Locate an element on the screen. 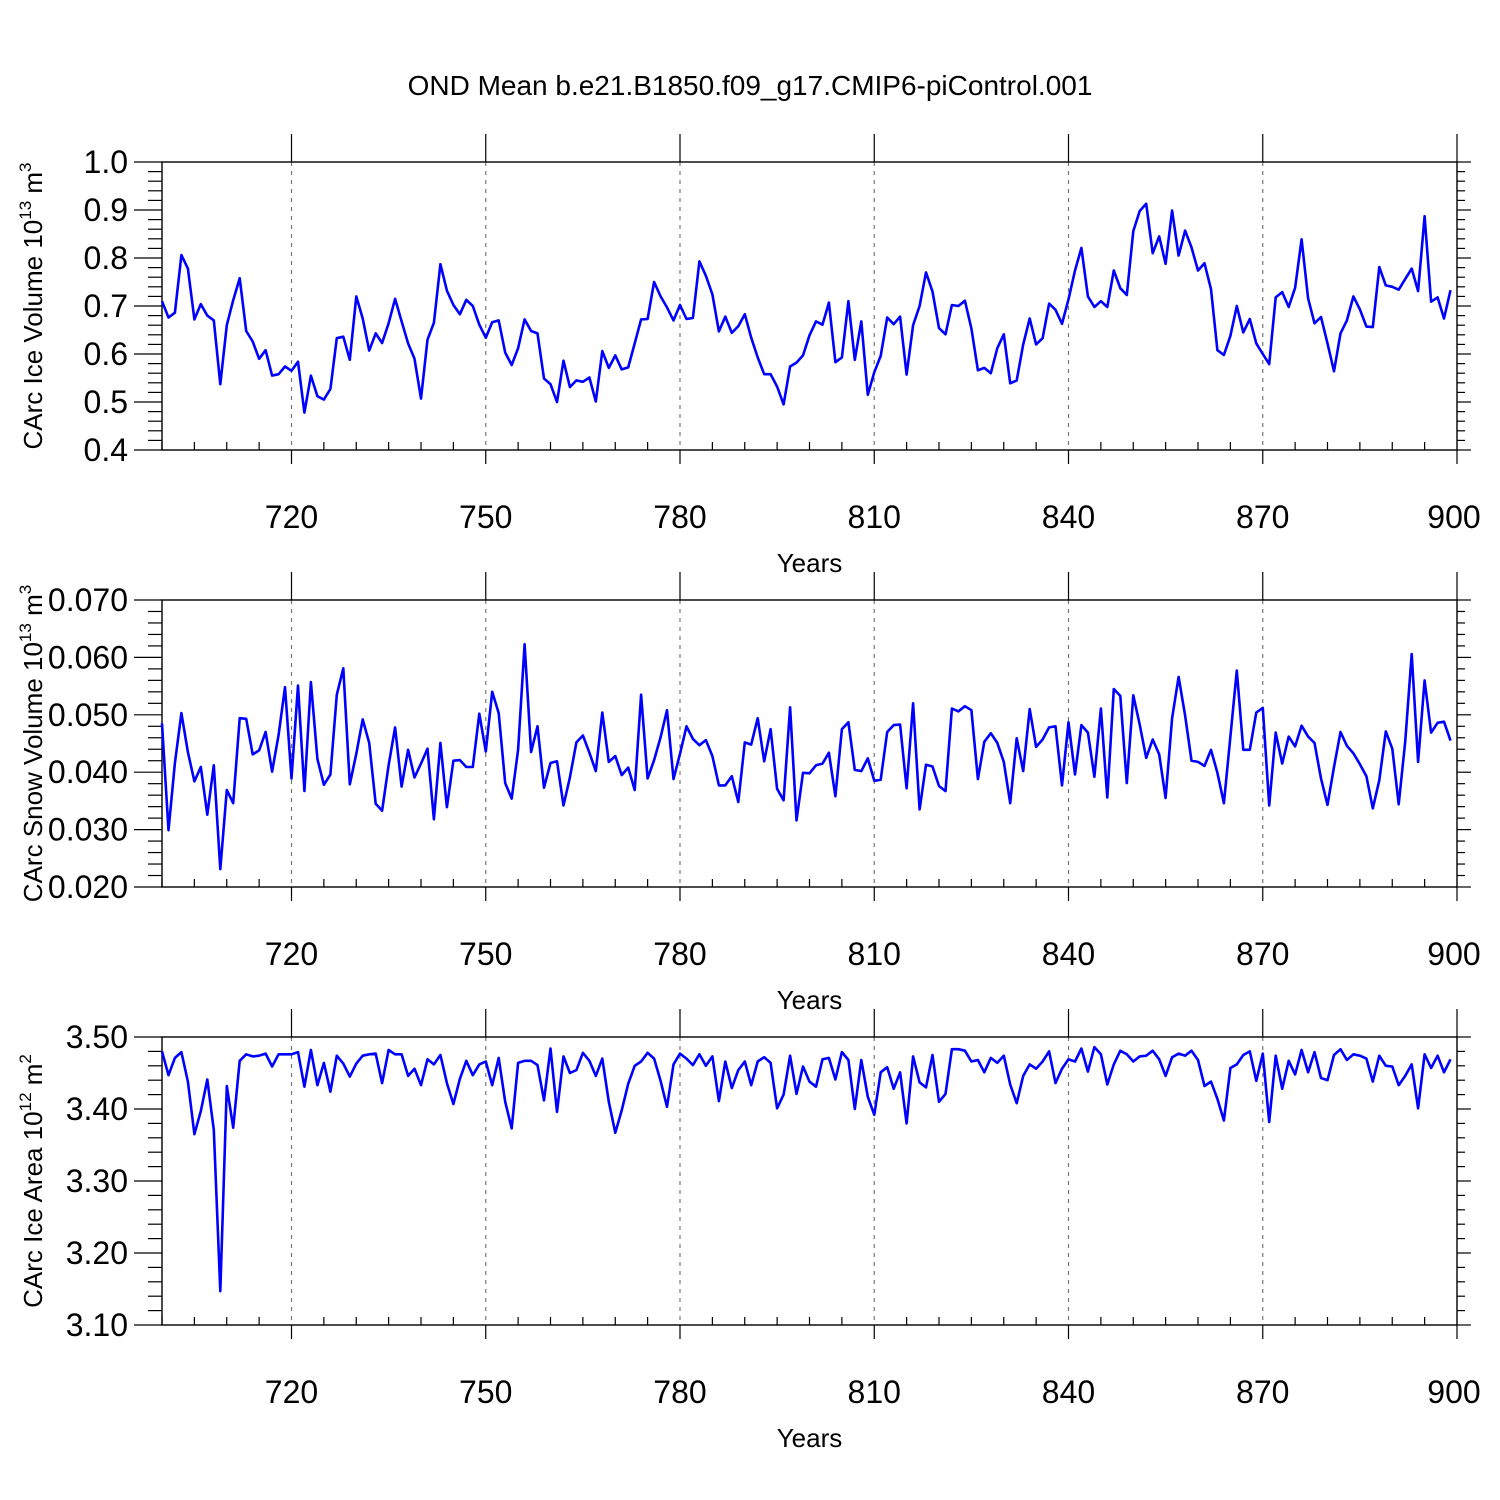 The height and width of the screenshot is (1500, 1500). y-tick-label: 0.020 is located at coordinates (88, 887).